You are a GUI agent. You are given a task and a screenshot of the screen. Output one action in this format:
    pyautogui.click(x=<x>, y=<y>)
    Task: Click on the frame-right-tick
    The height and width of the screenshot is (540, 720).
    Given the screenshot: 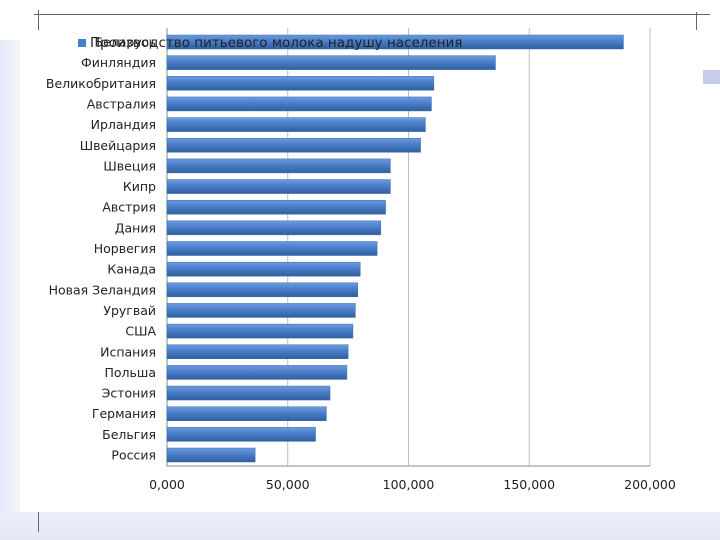 What is the action you would take?
    pyautogui.click(x=696, y=22)
    